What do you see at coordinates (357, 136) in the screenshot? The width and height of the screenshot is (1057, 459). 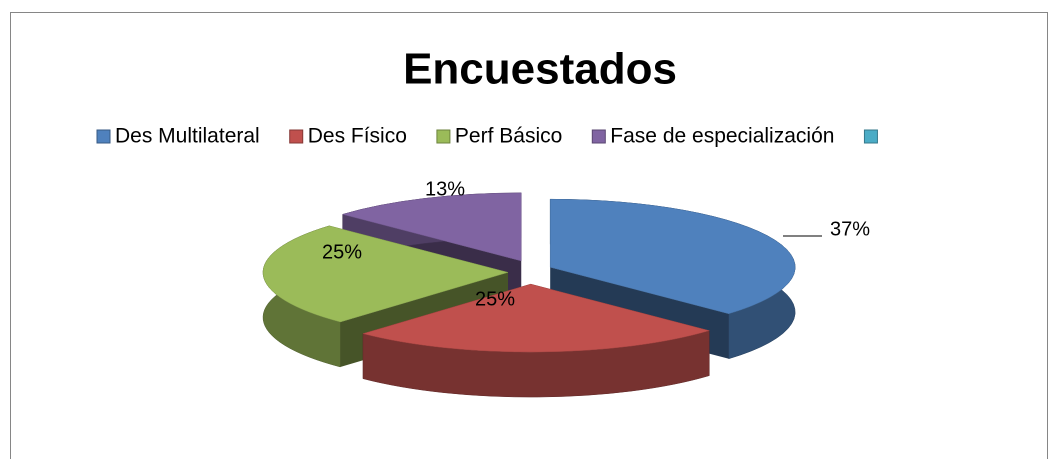 I see `legend-label: Des Físico` at bounding box center [357, 136].